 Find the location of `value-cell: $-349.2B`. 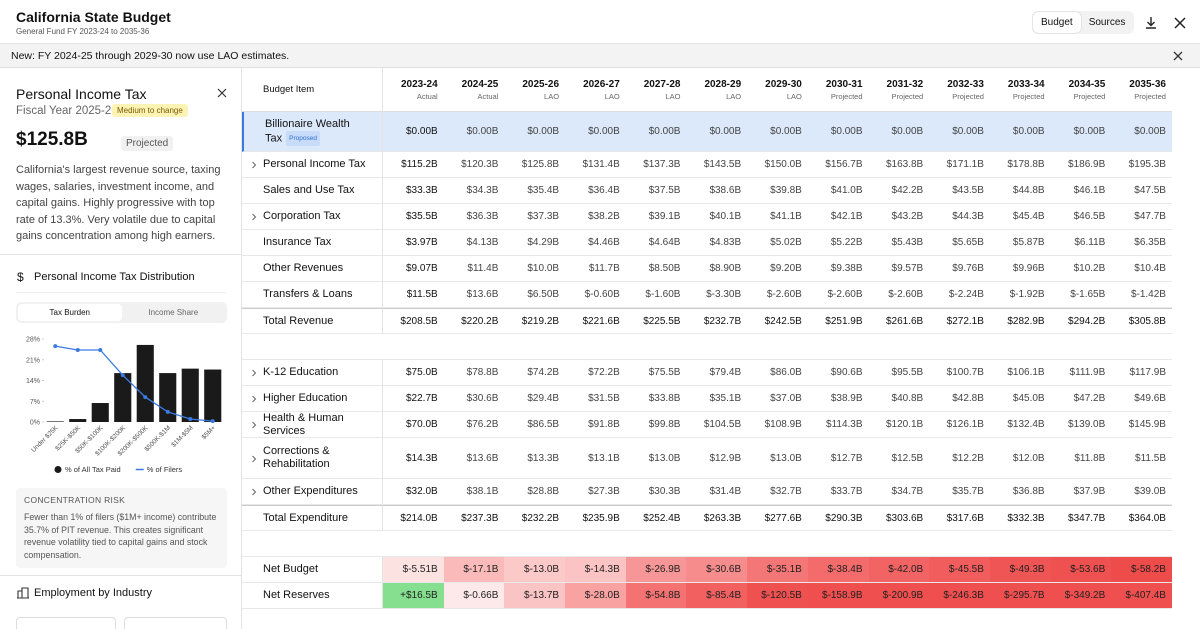

value-cell: $-349.2B is located at coordinates (1081, 596).